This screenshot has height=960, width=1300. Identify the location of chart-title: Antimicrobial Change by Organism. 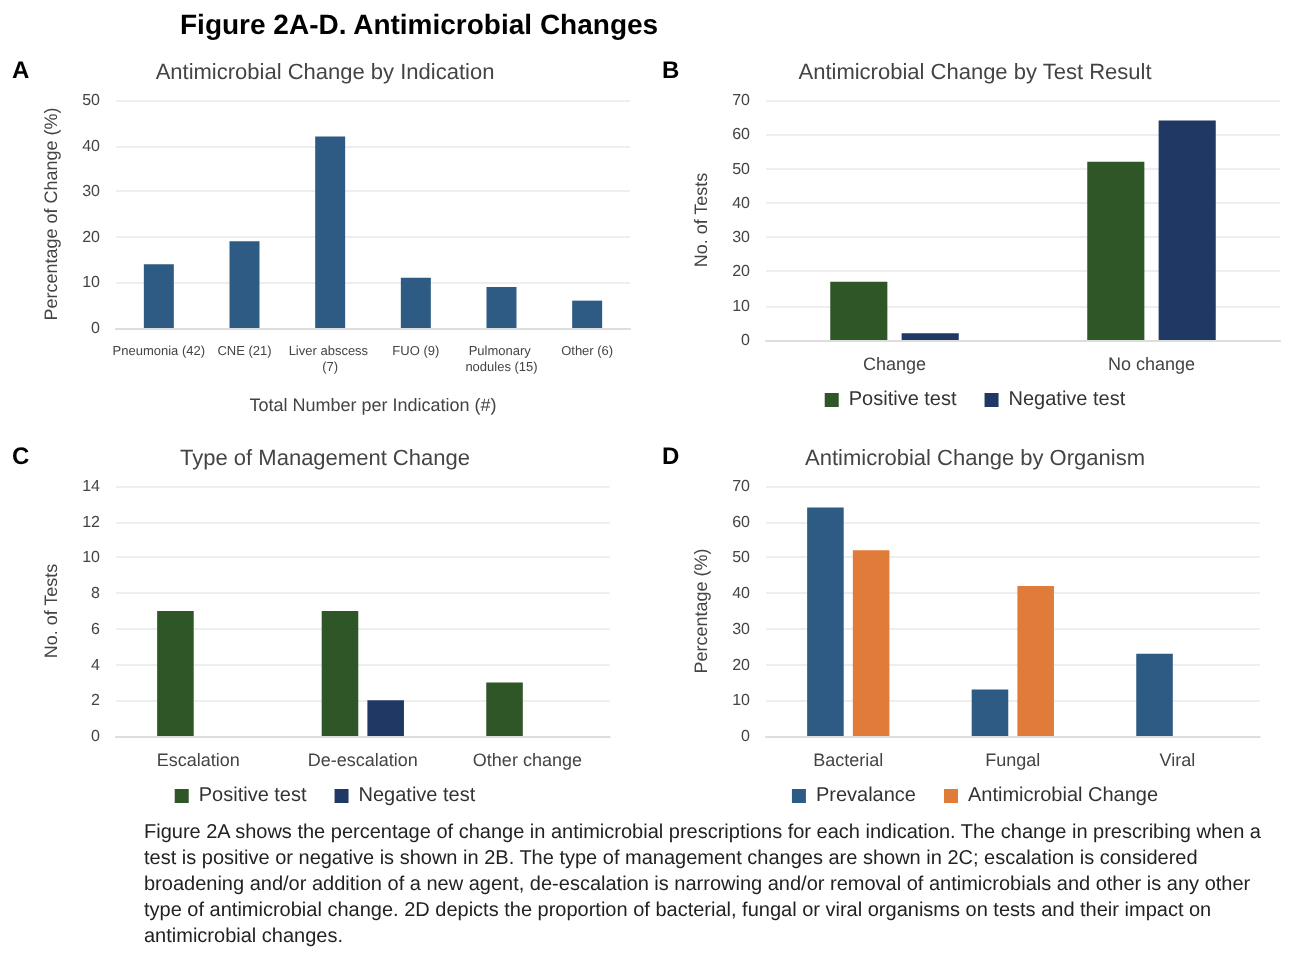
(975, 459).